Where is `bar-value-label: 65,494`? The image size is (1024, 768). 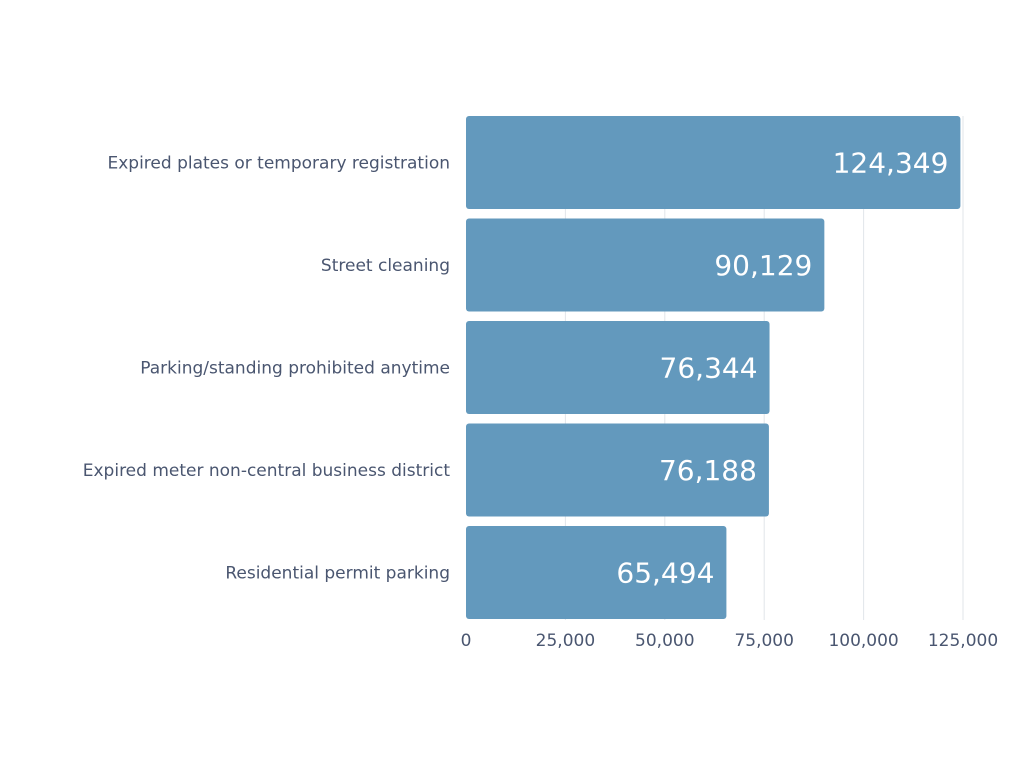 bar-value-label: 65,494 is located at coordinates (665, 573).